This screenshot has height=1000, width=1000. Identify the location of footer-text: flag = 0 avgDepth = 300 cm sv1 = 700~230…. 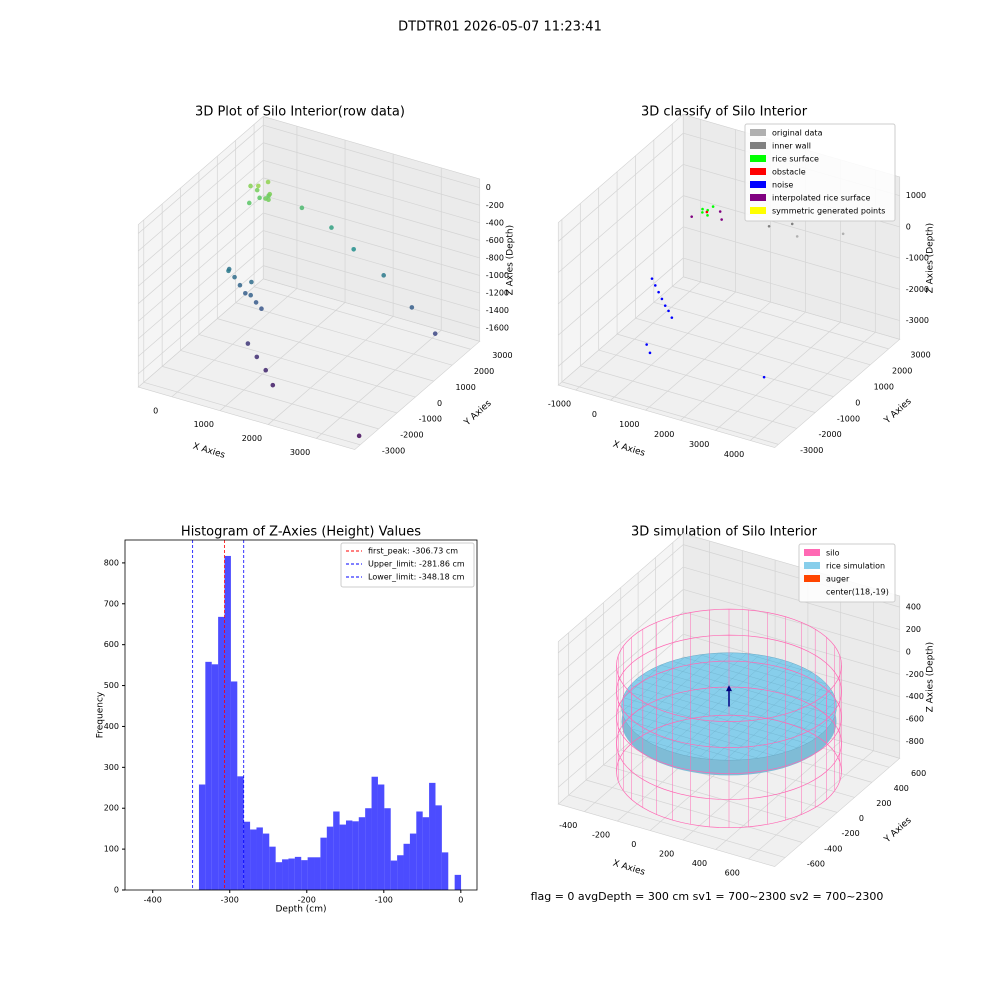
(707, 896).